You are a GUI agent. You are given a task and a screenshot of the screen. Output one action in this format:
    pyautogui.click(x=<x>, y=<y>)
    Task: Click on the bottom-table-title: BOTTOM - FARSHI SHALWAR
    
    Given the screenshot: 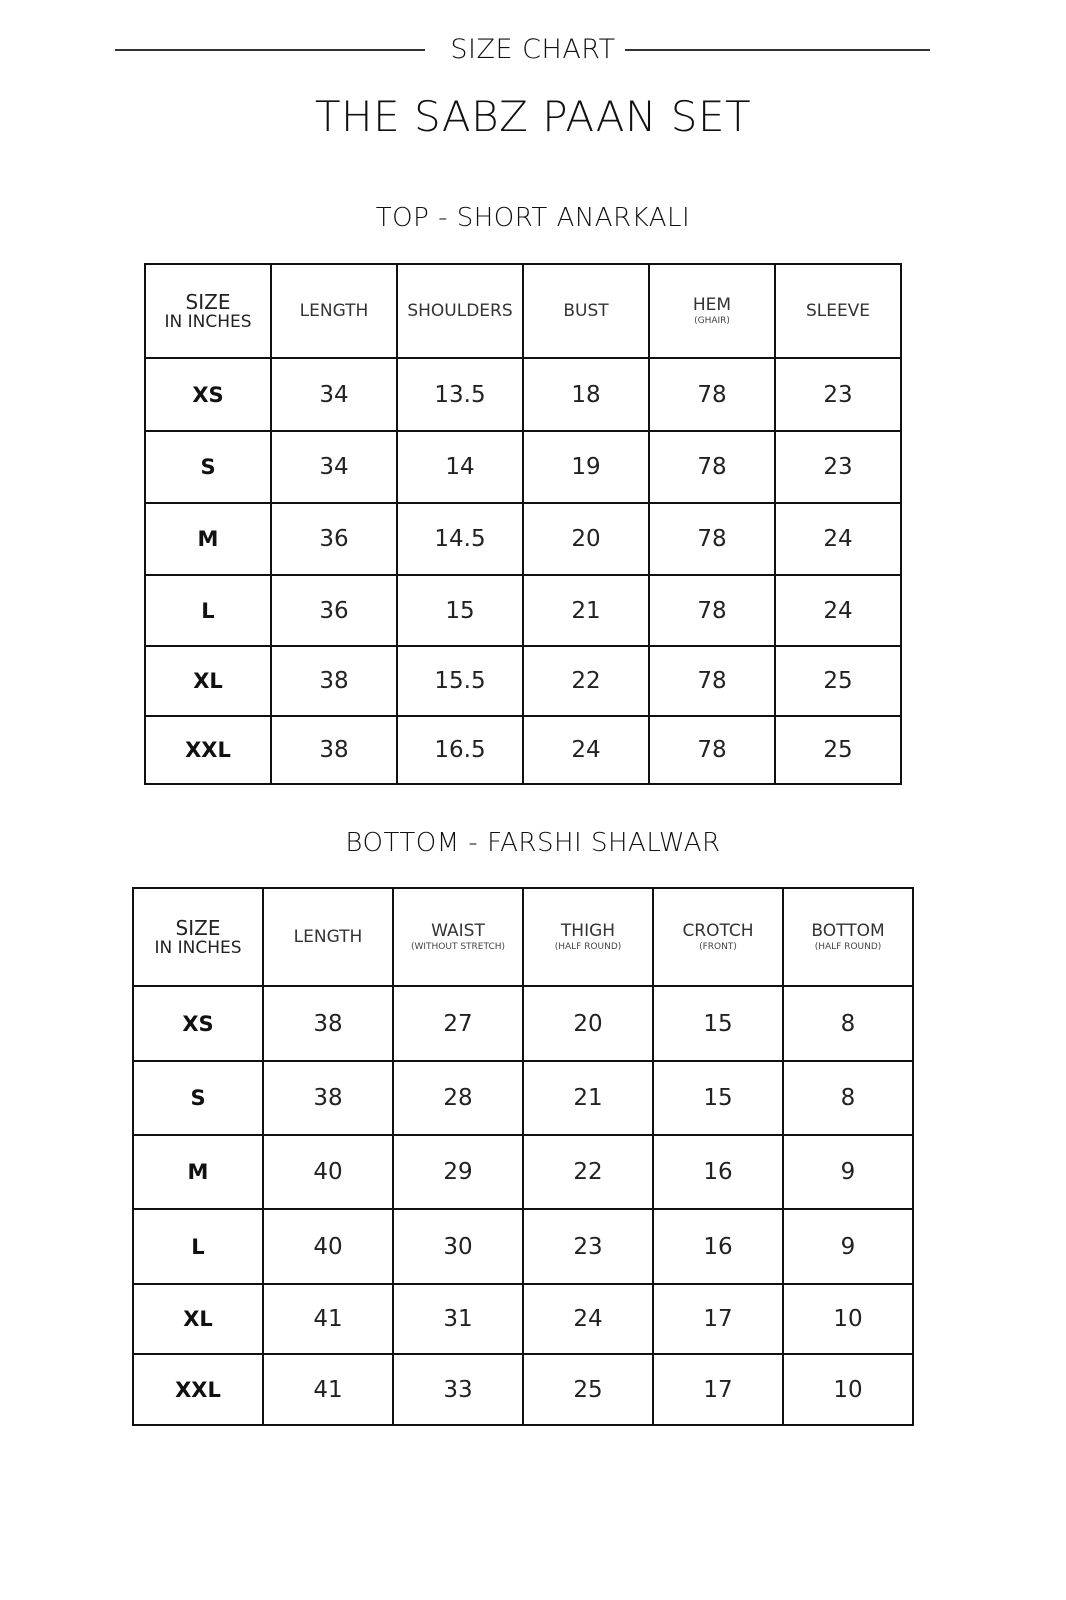 What is the action you would take?
    pyautogui.click(x=533, y=843)
    